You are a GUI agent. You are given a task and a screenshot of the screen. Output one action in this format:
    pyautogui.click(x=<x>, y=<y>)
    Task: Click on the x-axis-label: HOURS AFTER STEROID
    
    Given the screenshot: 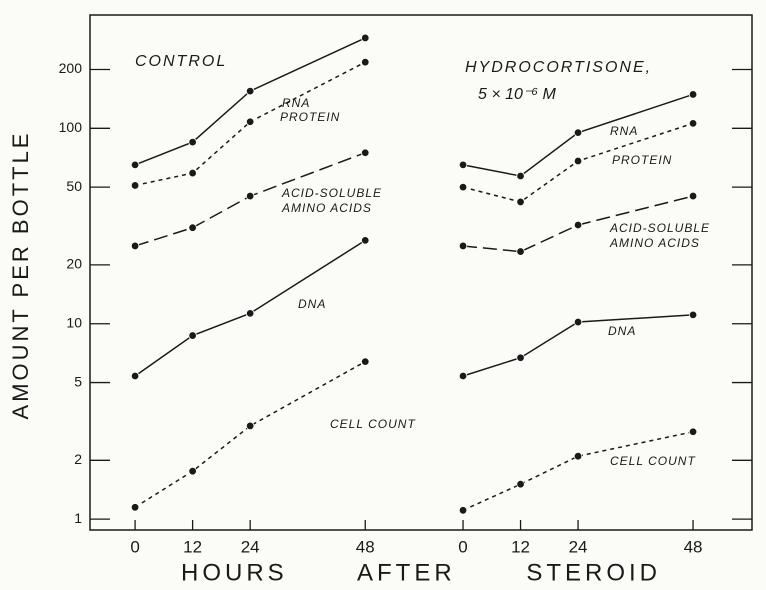 What is the action you would take?
    pyautogui.click(x=421, y=572)
    